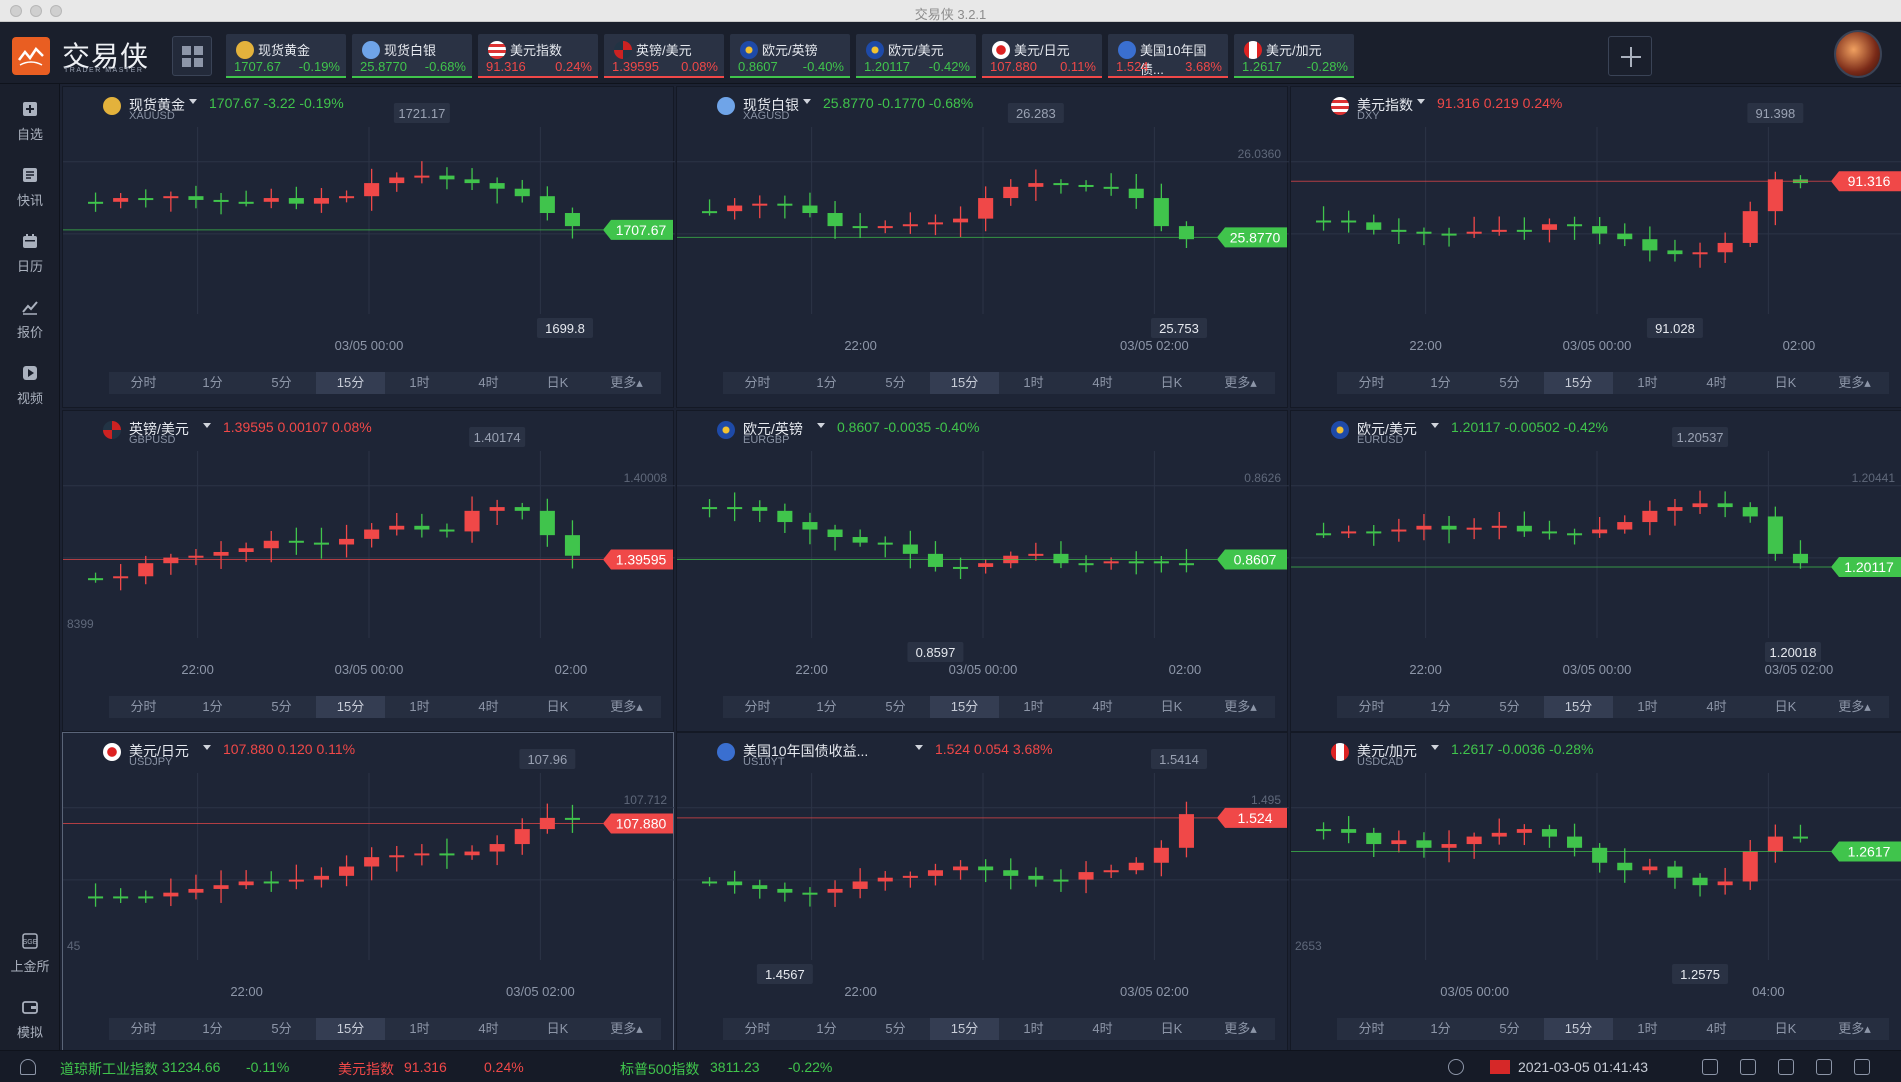 This screenshot has height=1082, width=1901. Describe the element at coordinates (28, 1067) in the screenshot. I see `headset-icon` at that location.